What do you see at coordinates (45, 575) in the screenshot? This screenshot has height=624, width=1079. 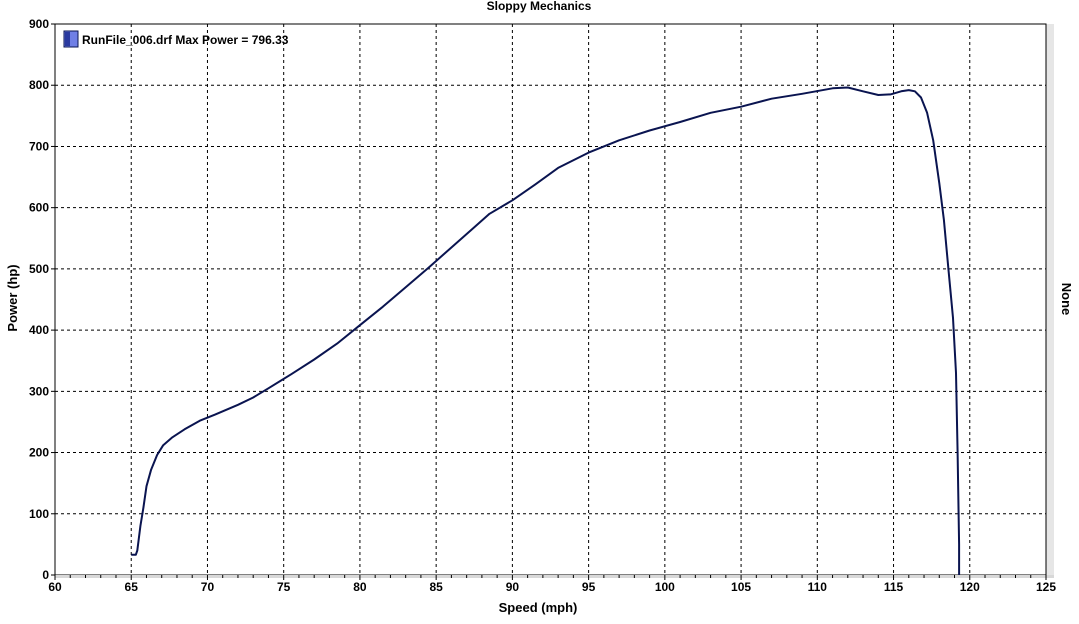 I see `y-tick-label: 0` at bounding box center [45, 575].